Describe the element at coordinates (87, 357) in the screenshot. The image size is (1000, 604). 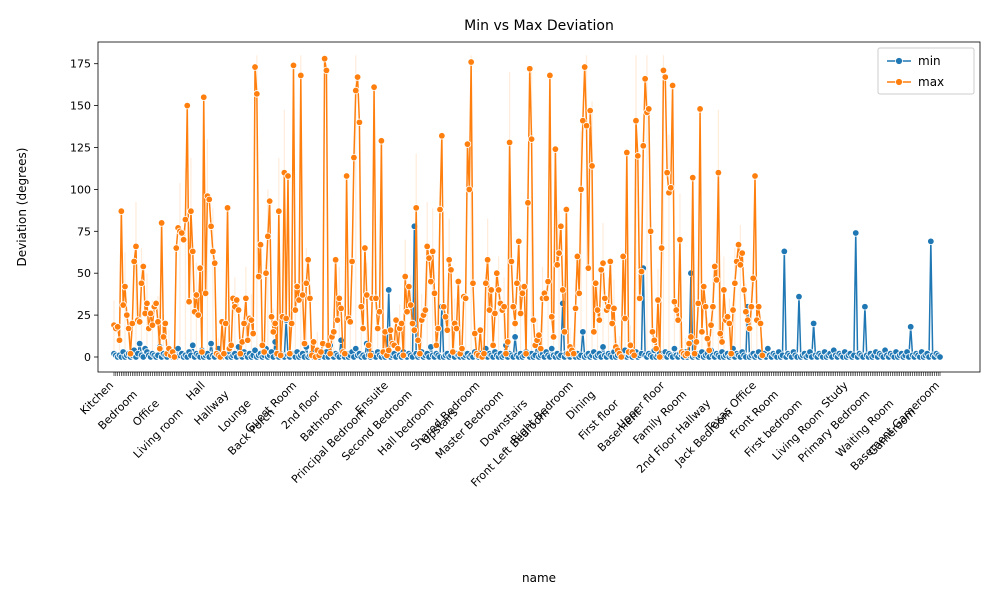
I see `y-tick-label: 0` at that location.